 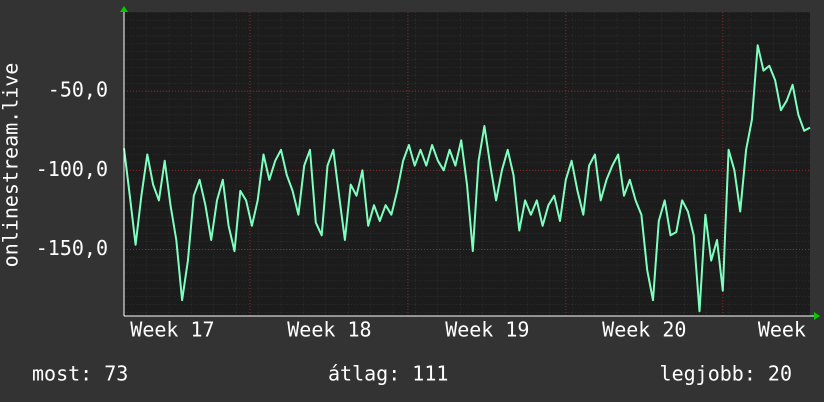 I want to click on y-axis-label: onlinestream.live, so click(x=11, y=165).